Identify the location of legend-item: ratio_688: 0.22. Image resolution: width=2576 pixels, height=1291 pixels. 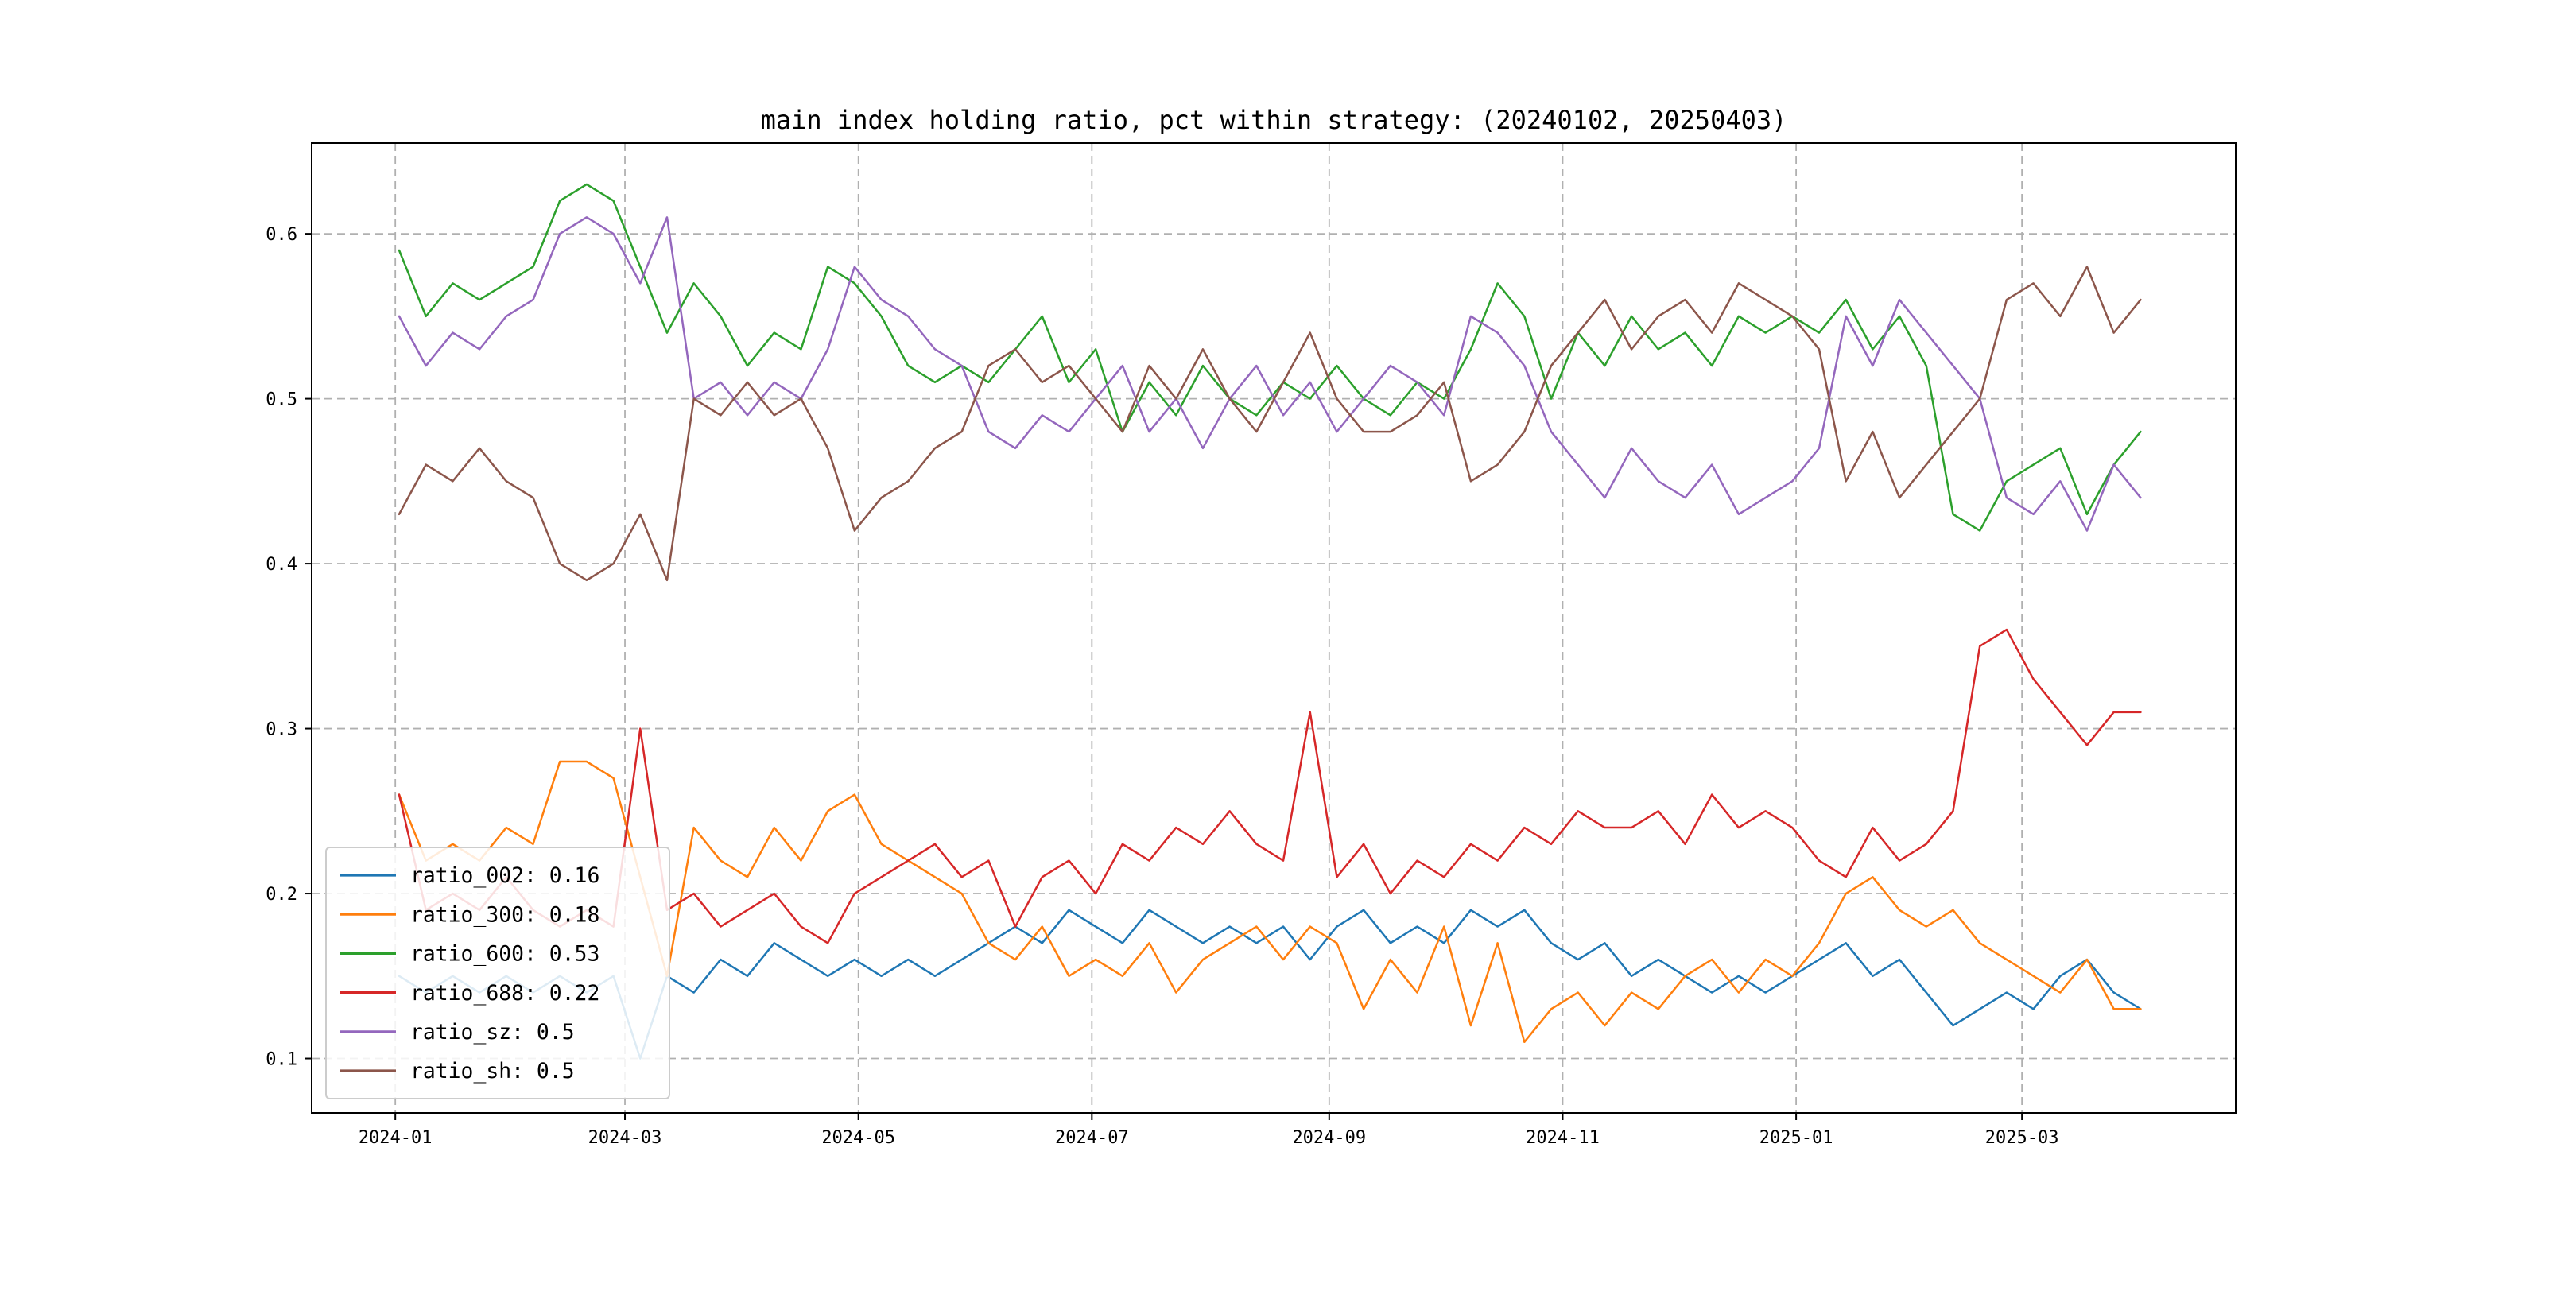
(470, 993).